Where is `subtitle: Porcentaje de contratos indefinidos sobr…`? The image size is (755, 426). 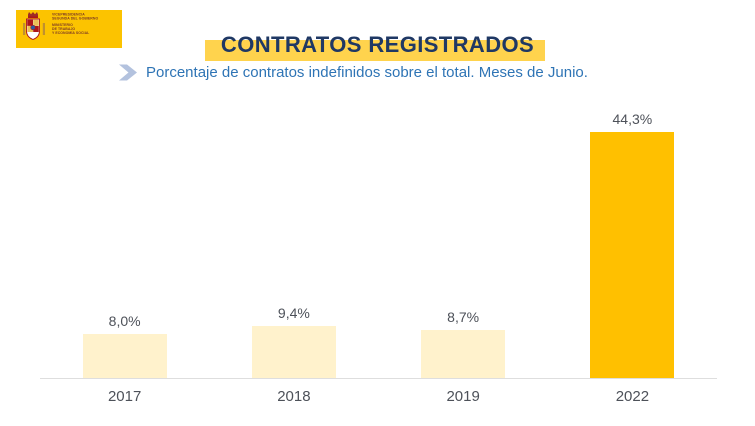
subtitle: Porcentaje de contratos indefinidos sobr… is located at coordinates (367, 72).